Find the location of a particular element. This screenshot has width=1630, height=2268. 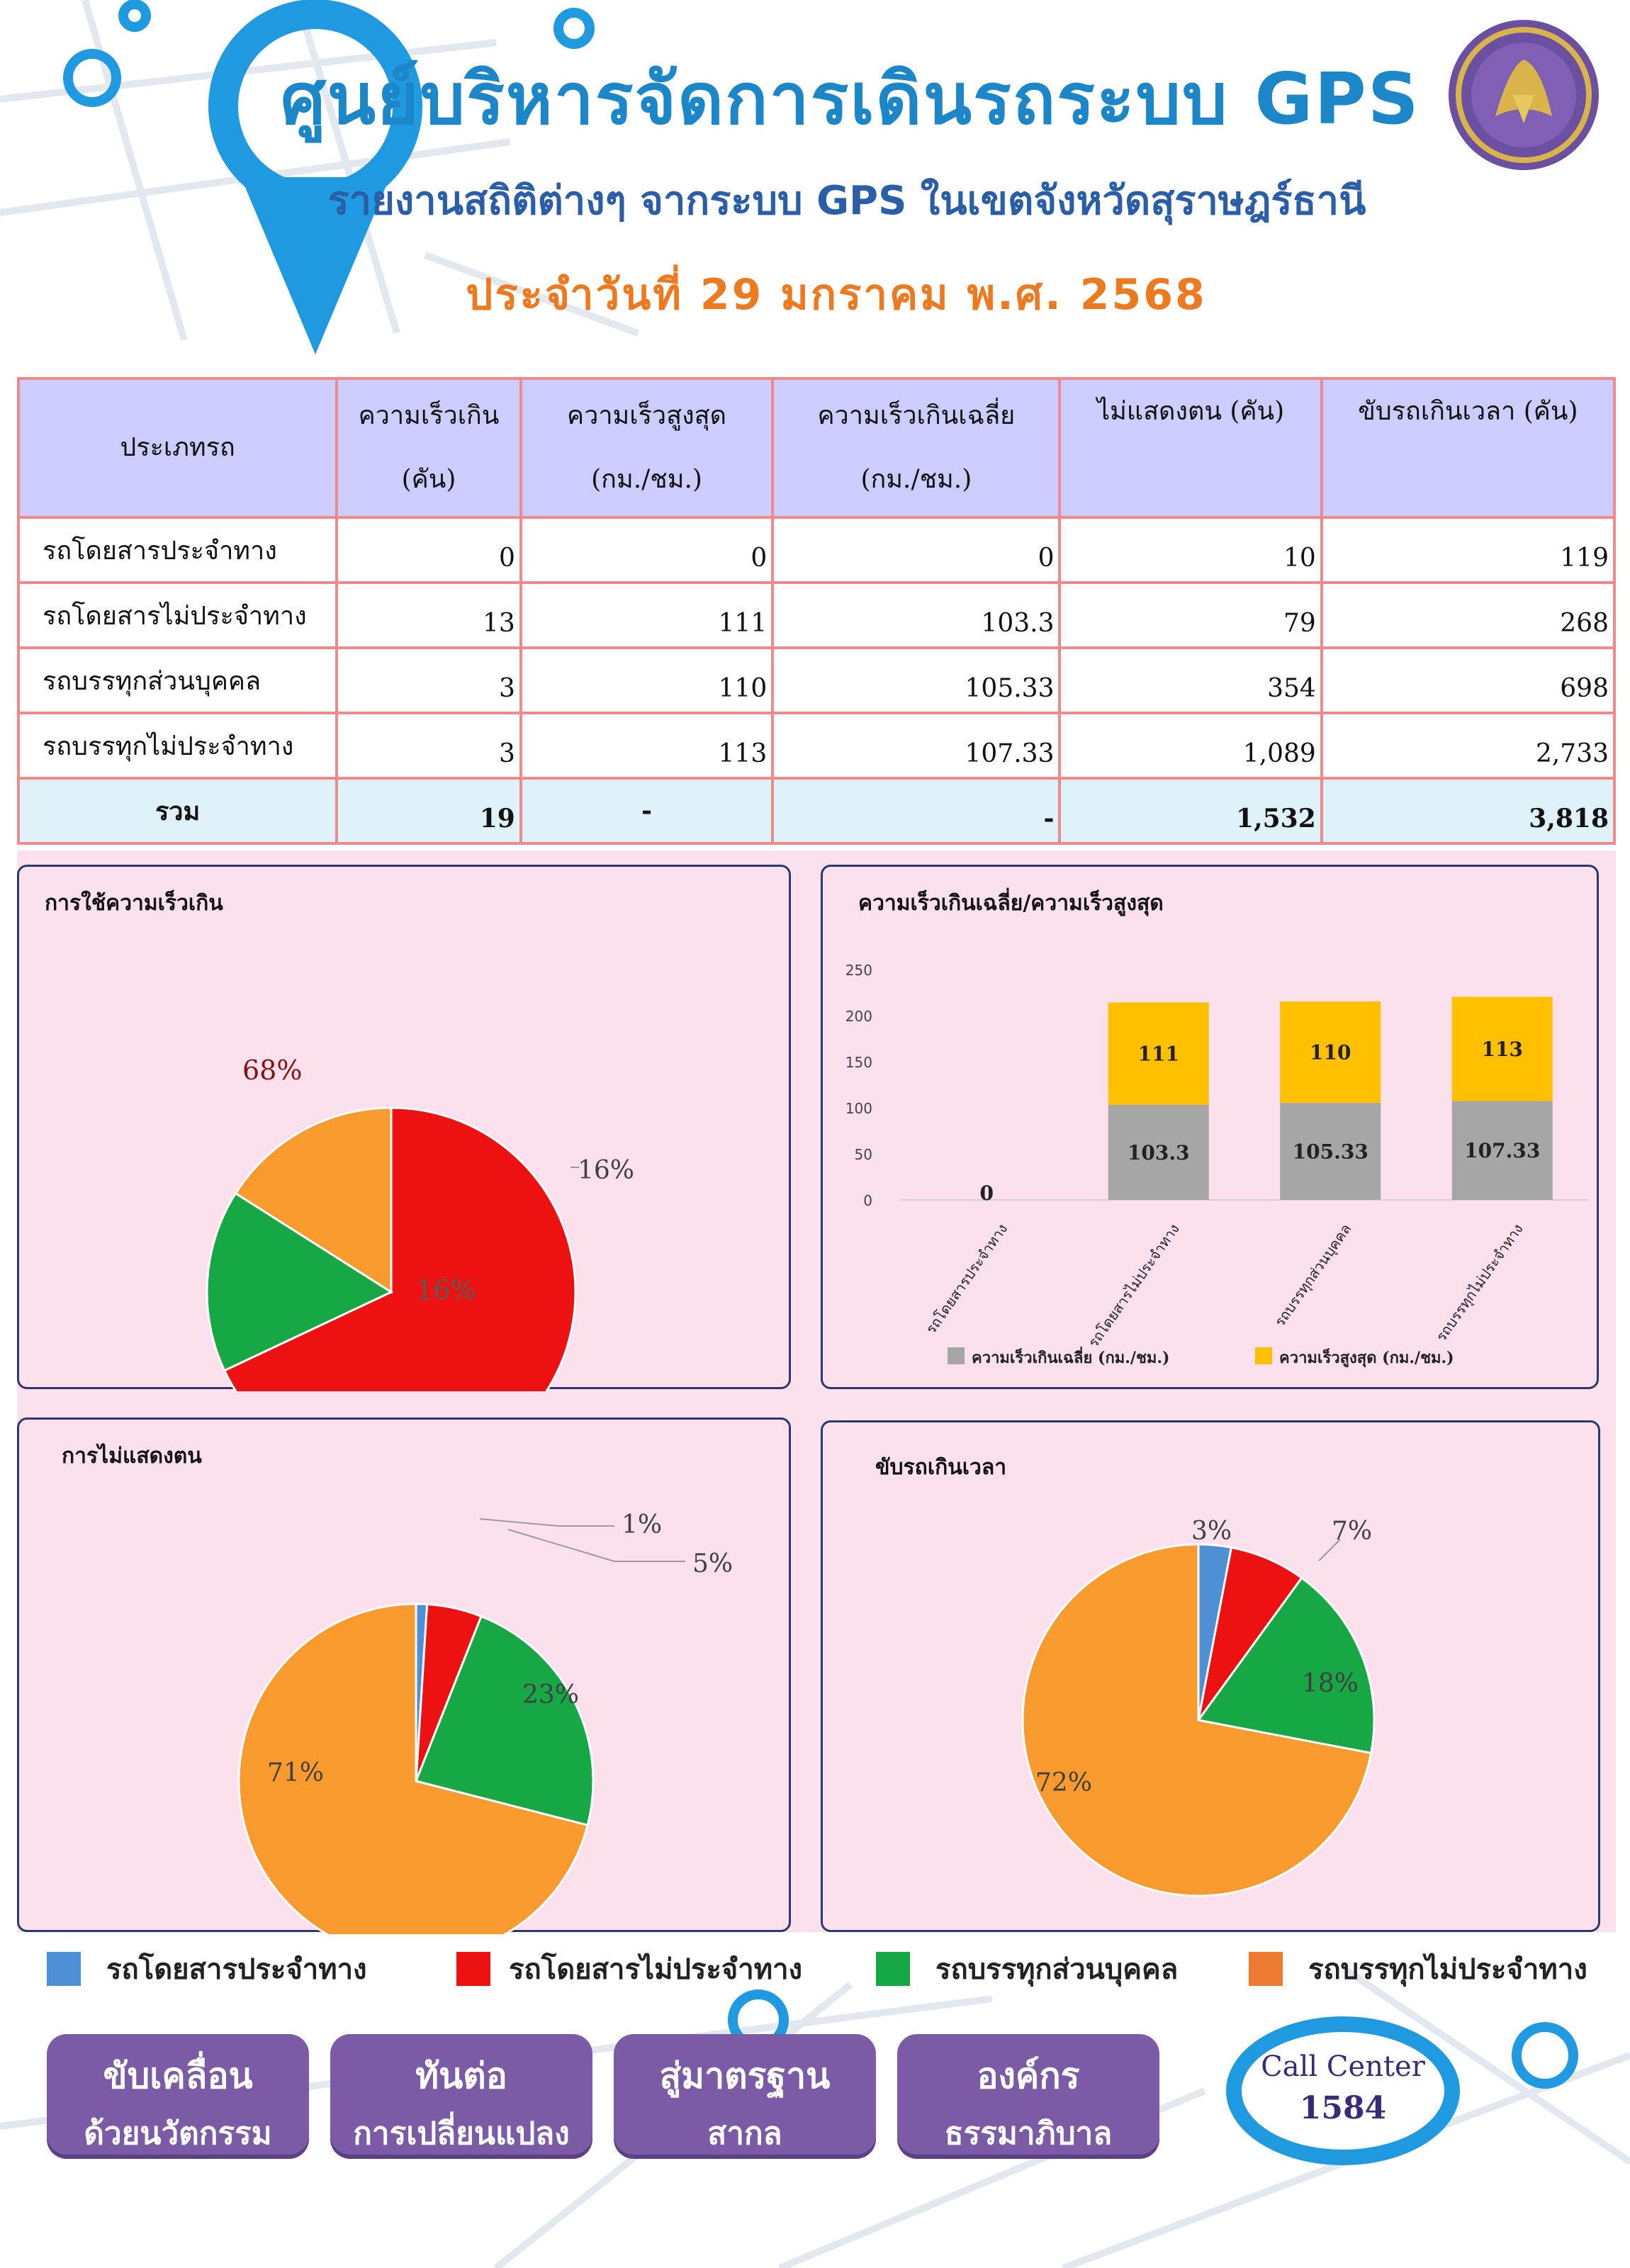

cell-overtime: 119 is located at coordinates (1468, 550).